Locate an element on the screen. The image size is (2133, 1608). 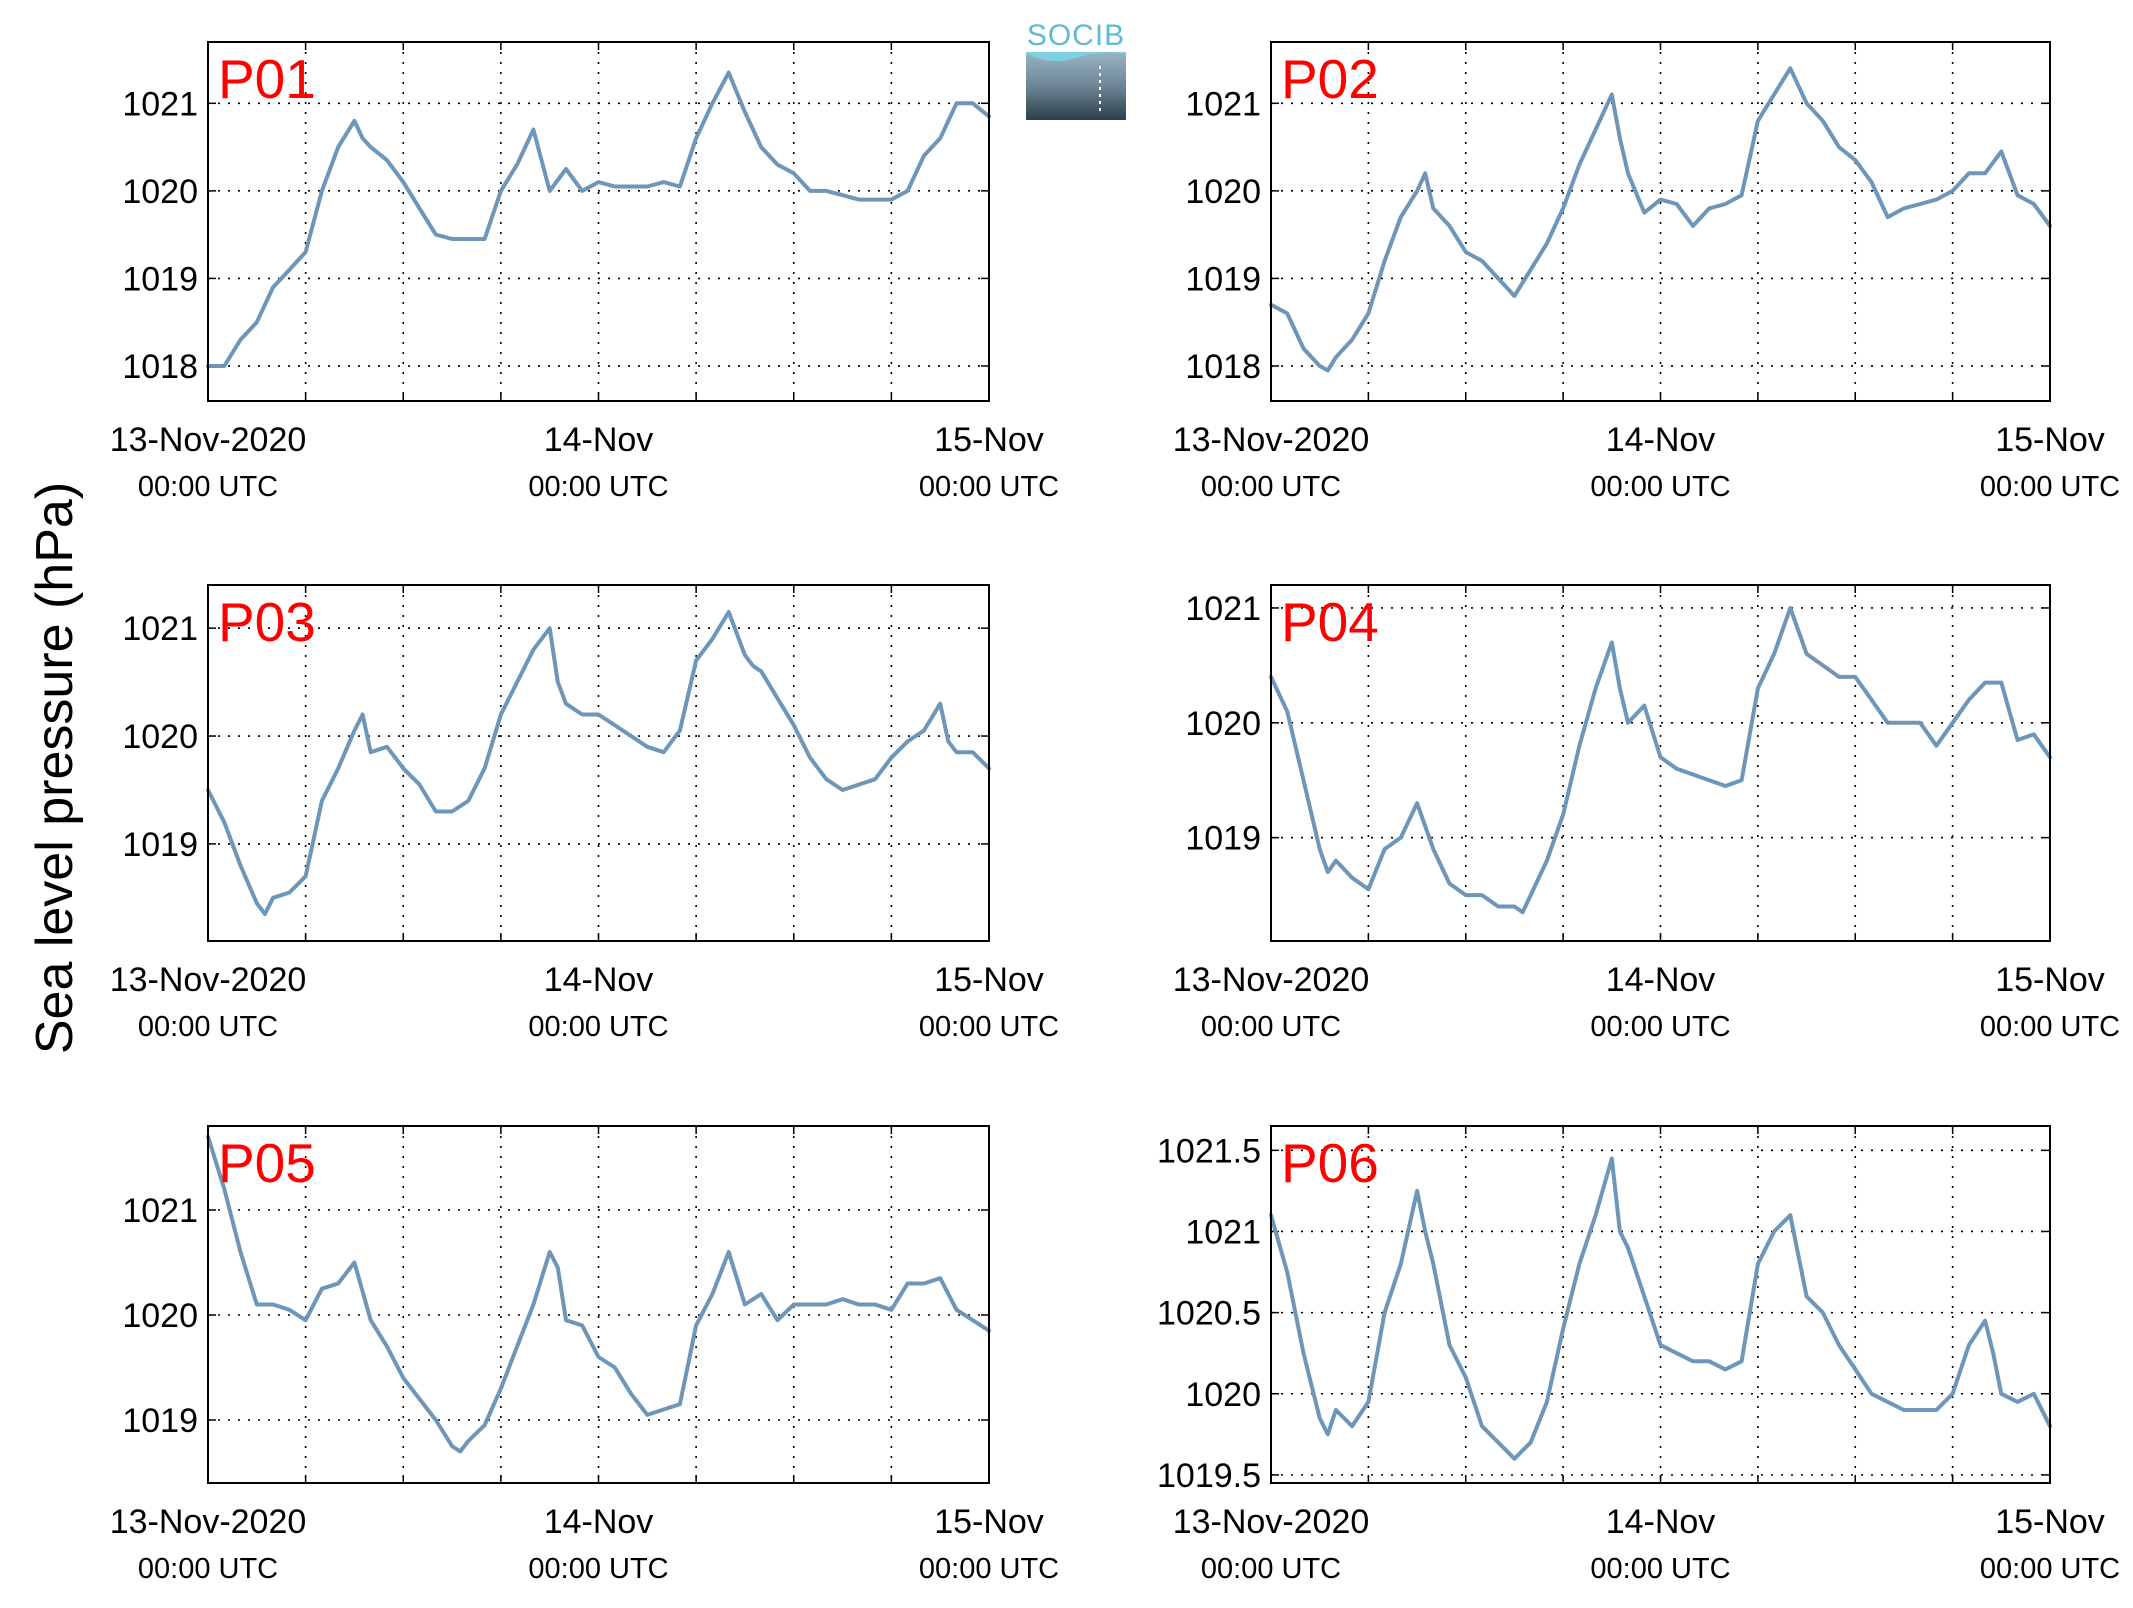
panel-label: P04 is located at coordinates (1330, 622).